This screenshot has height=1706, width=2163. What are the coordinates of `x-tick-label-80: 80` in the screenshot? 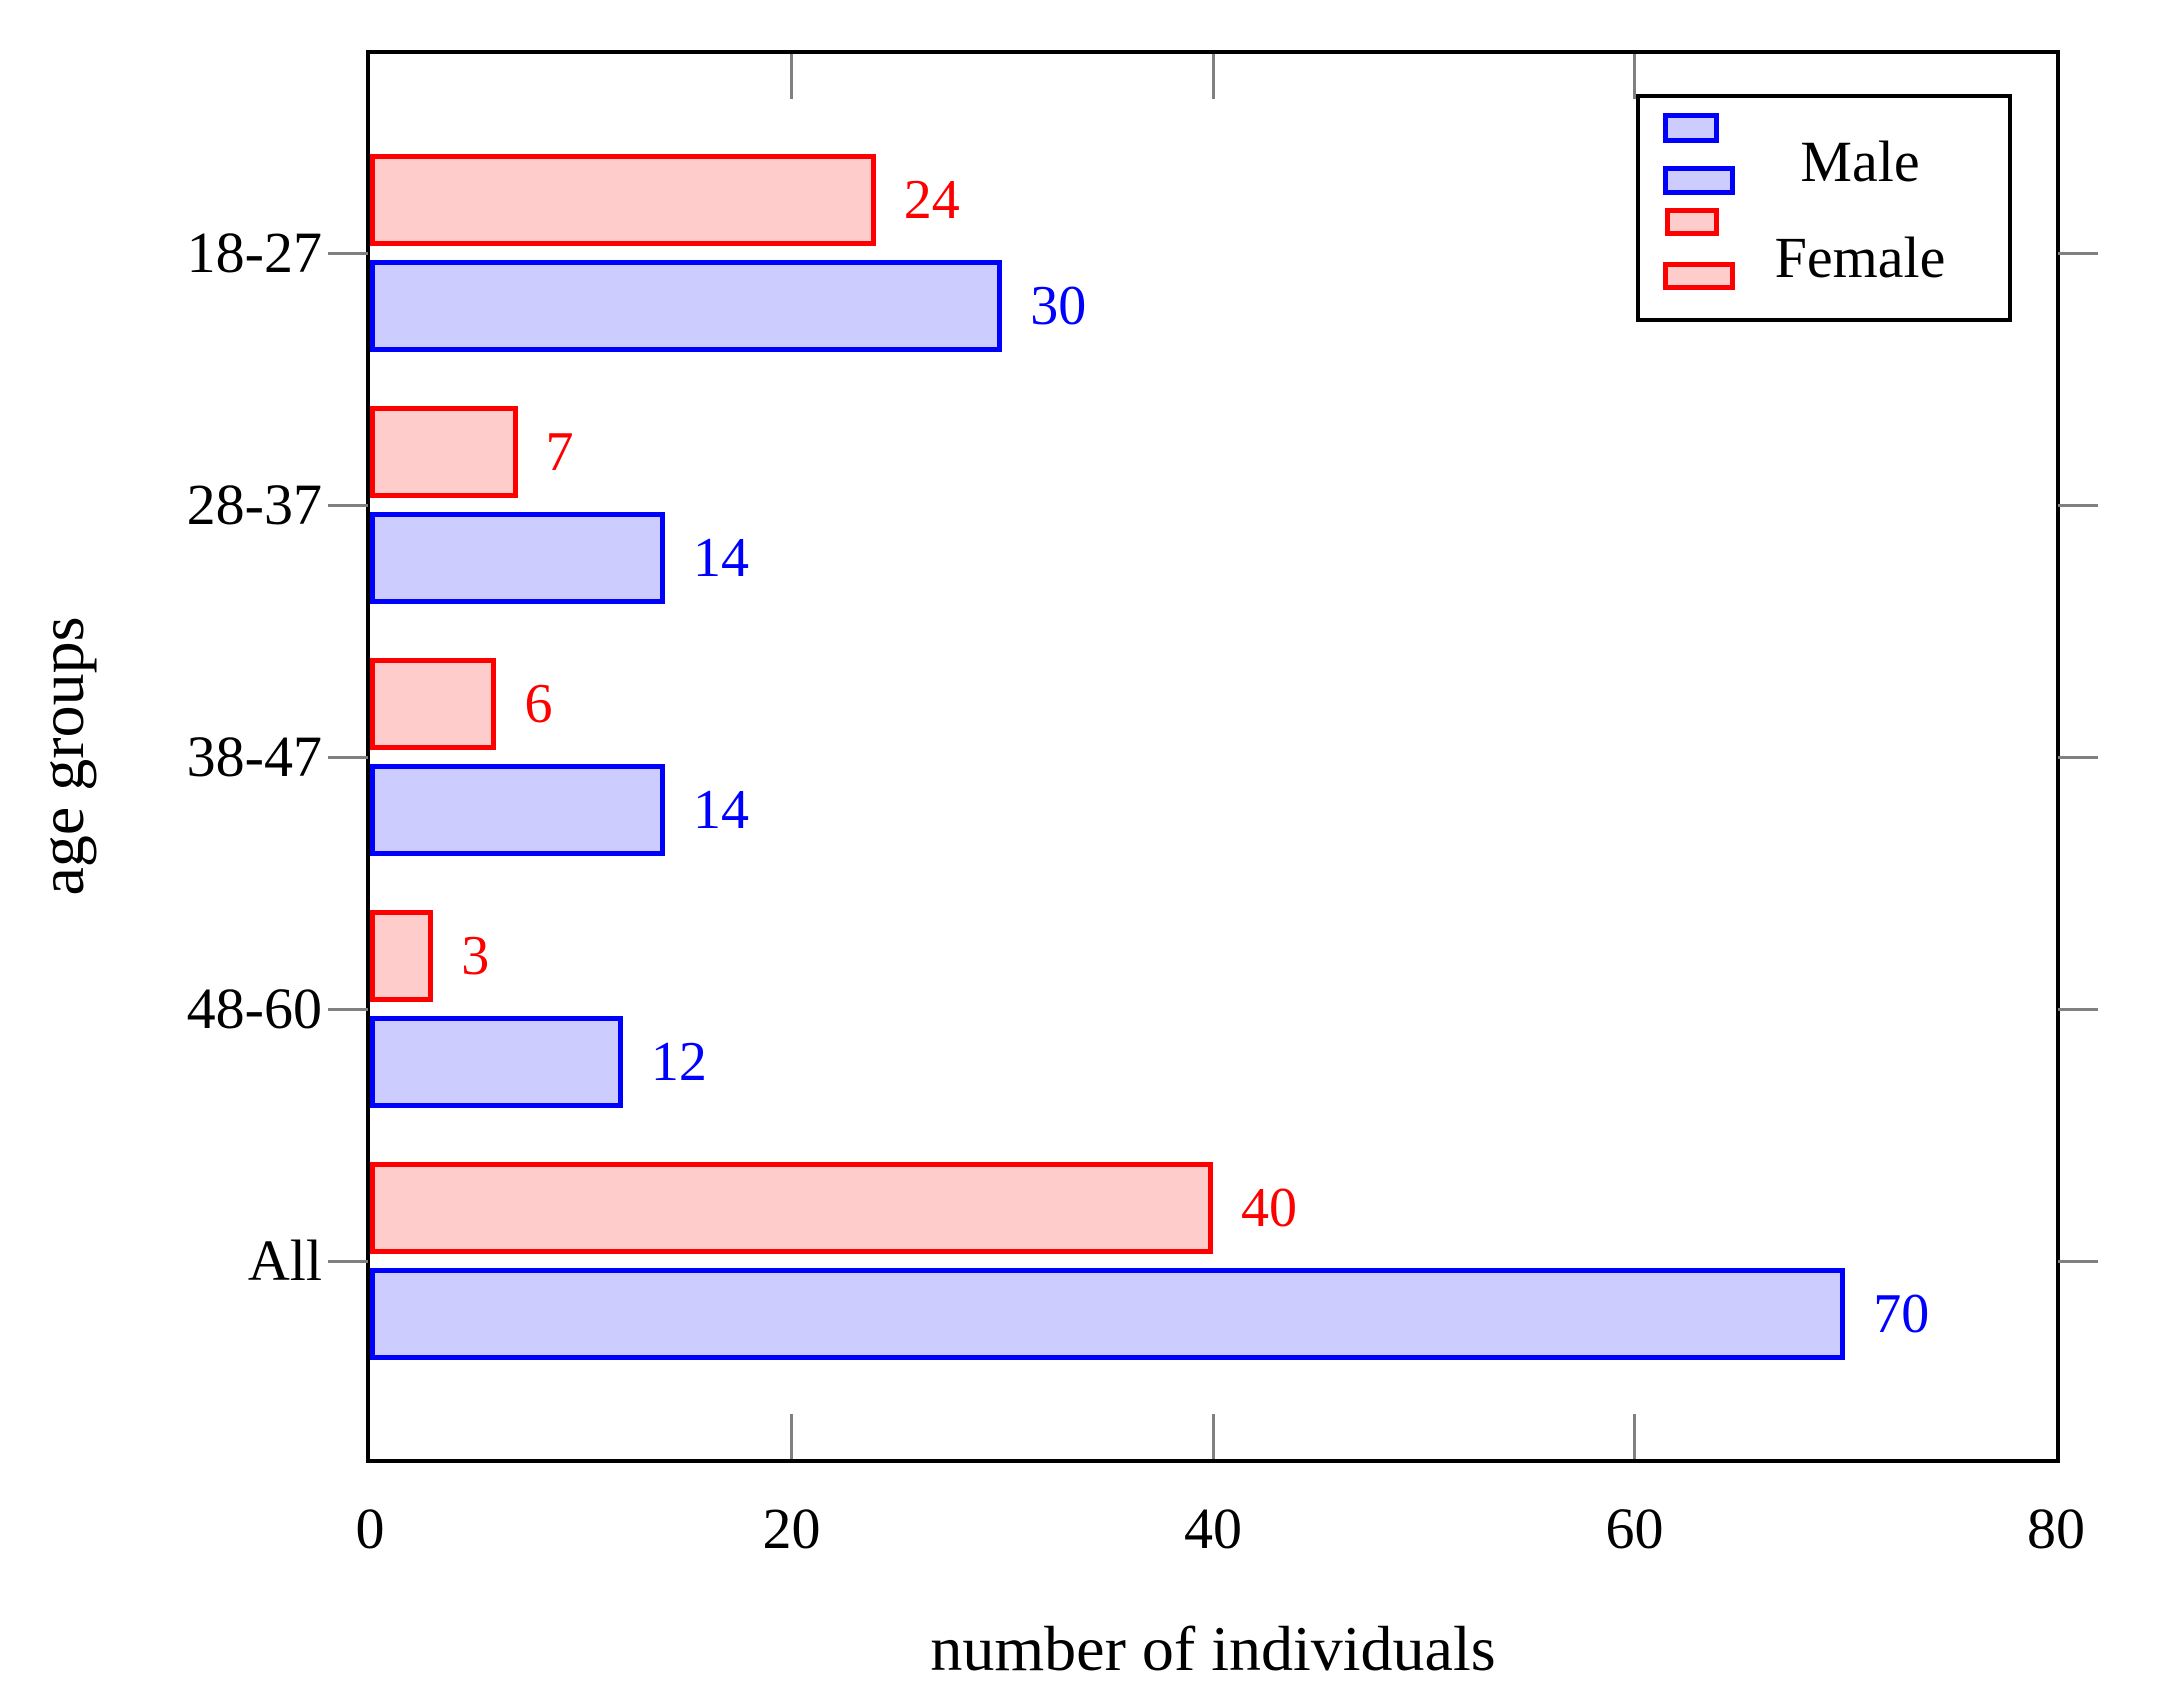 It's located at (2056, 1528).